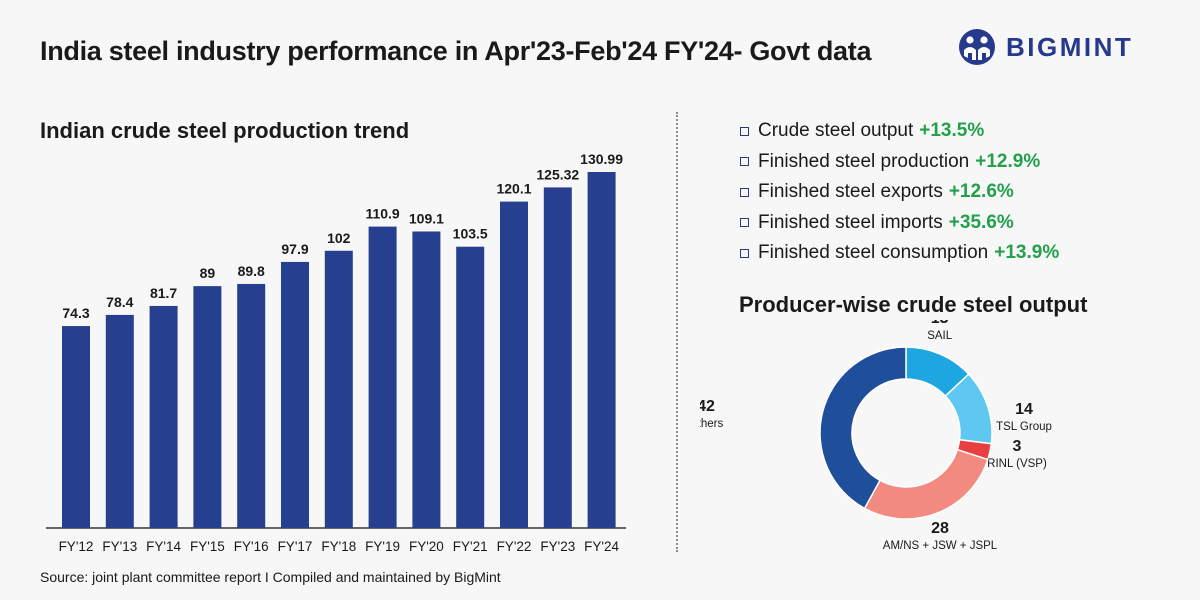 This screenshot has height=600, width=1200. Describe the element at coordinates (225, 130) in the screenshot. I see `bar-chart-title: Indian crude steel production trend` at that location.